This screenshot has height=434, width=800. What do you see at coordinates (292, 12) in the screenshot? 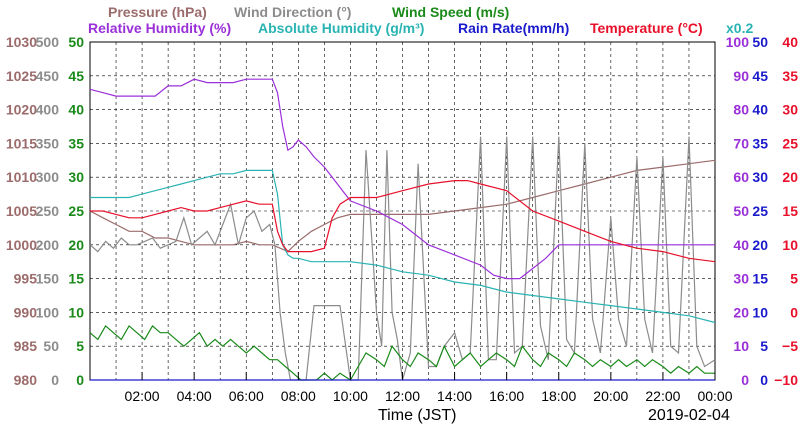
I see `legend-wind-direction: Wind Direction (°)` at bounding box center [292, 12].